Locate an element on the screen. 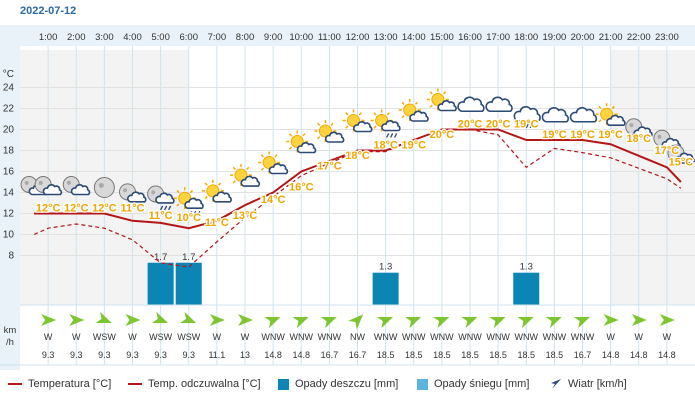 Image resolution: width=695 pixels, height=408 pixels. legend-feels-like: Temp. odczuwalna [°C] is located at coordinates (194, 384).